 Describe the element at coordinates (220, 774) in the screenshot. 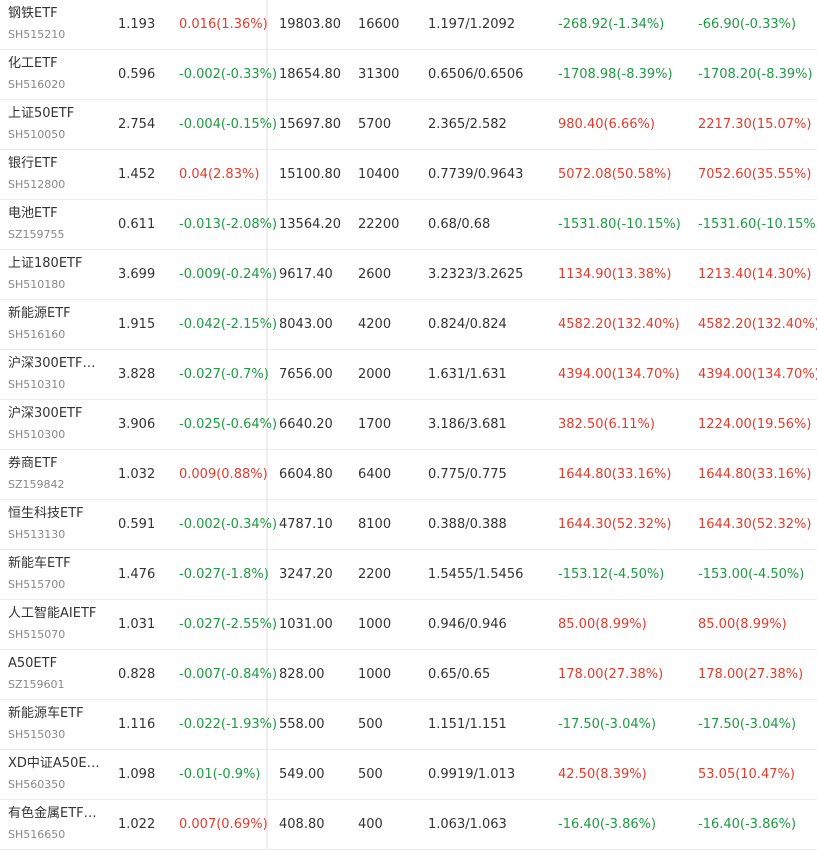

I see `price-change: -0.01(-0.9%)` at that location.